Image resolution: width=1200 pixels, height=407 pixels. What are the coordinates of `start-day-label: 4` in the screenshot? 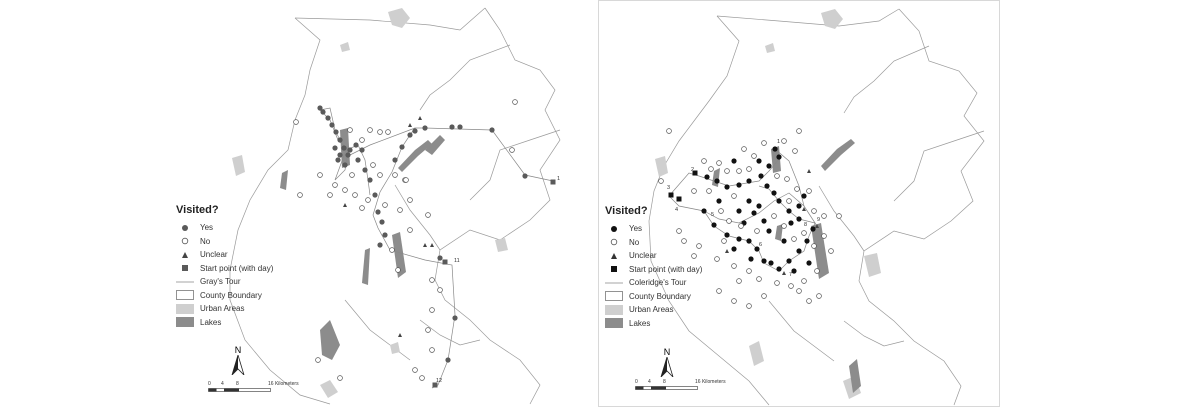 It's located at (676, 210).